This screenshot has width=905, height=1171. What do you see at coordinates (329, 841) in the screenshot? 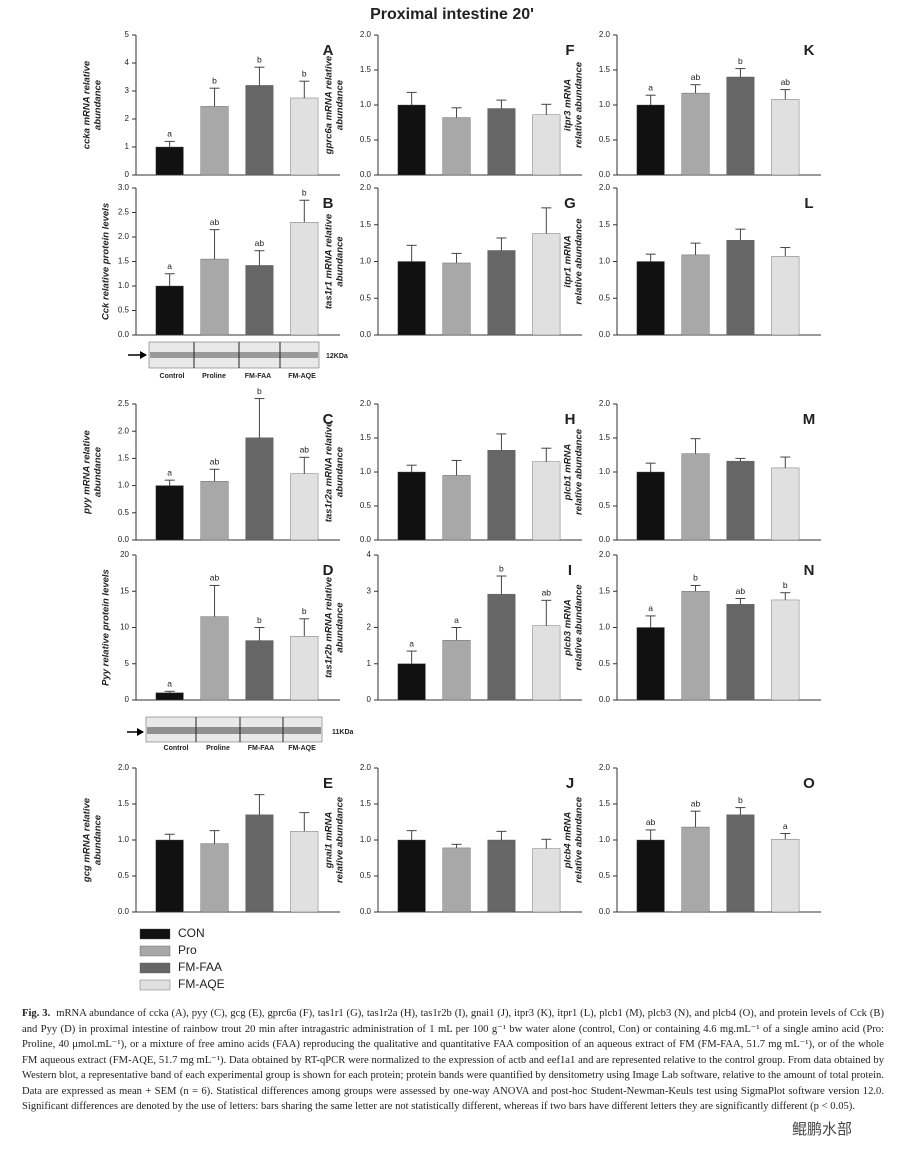
I see `y-axis-label: gnai1 mRNA` at bounding box center [329, 841].